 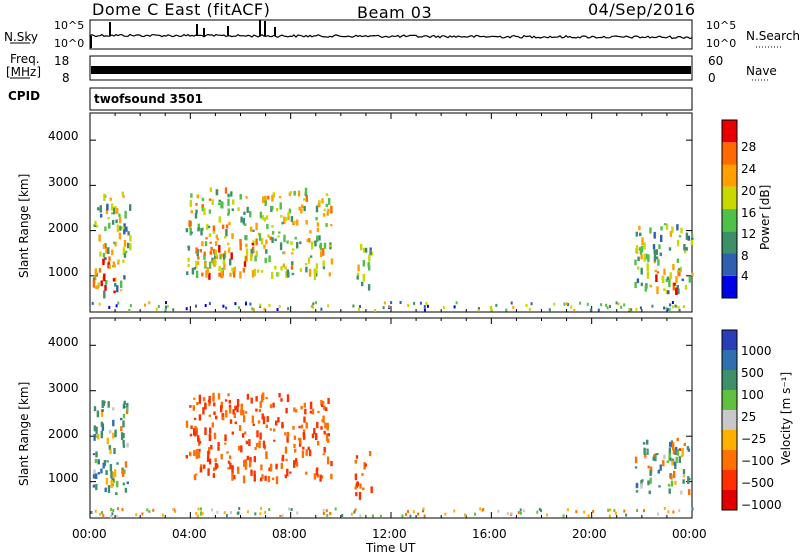 I want to click on velocity-cbar-label: Velocity [m s⁻¹], so click(x=786, y=418).